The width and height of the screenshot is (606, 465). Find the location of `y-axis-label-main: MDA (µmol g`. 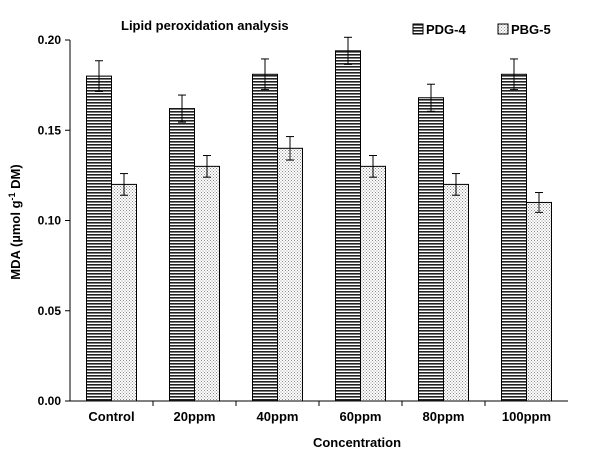

y-axis-label-main: MDA (µmol g is located at coordinates (15, 239).